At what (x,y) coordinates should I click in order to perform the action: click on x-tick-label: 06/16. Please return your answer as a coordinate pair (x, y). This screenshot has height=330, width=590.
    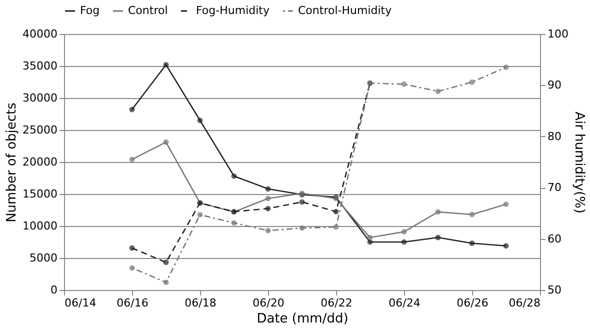
    Looking at the image, I should click on (132, 303).